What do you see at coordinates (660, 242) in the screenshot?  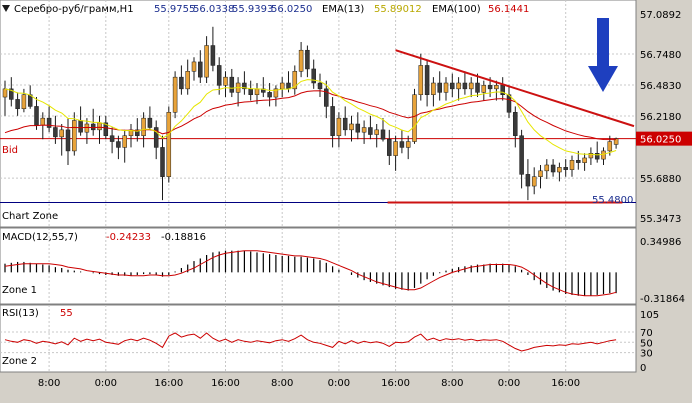 I see `macd-y-tick-top: 0.34986` at bounding box center [660, 242].